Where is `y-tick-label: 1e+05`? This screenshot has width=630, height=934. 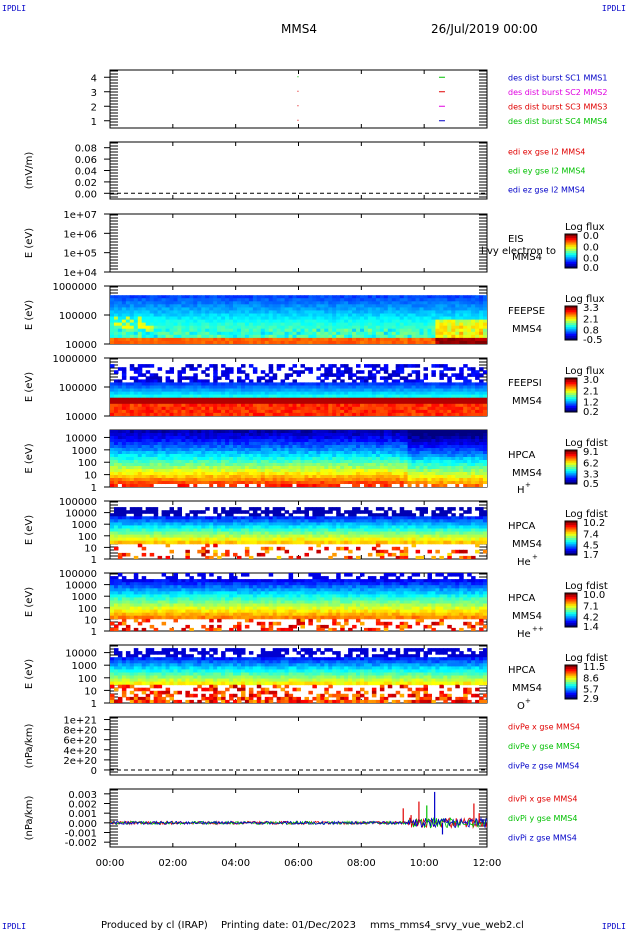 y-tick-label: 1e+05 is located at coordinates (80, 254).